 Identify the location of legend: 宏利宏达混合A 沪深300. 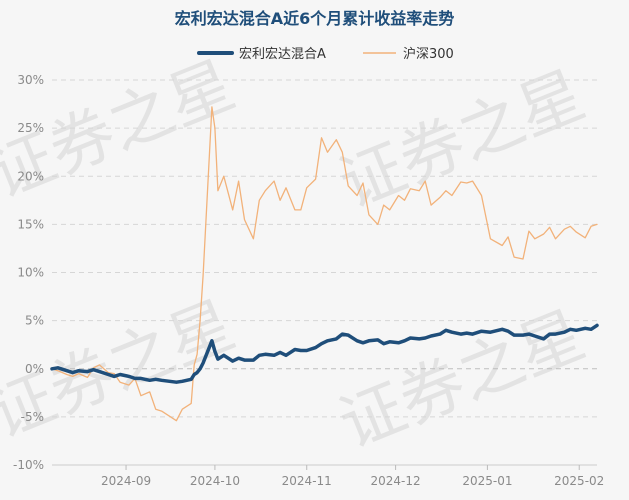
(325, 54).